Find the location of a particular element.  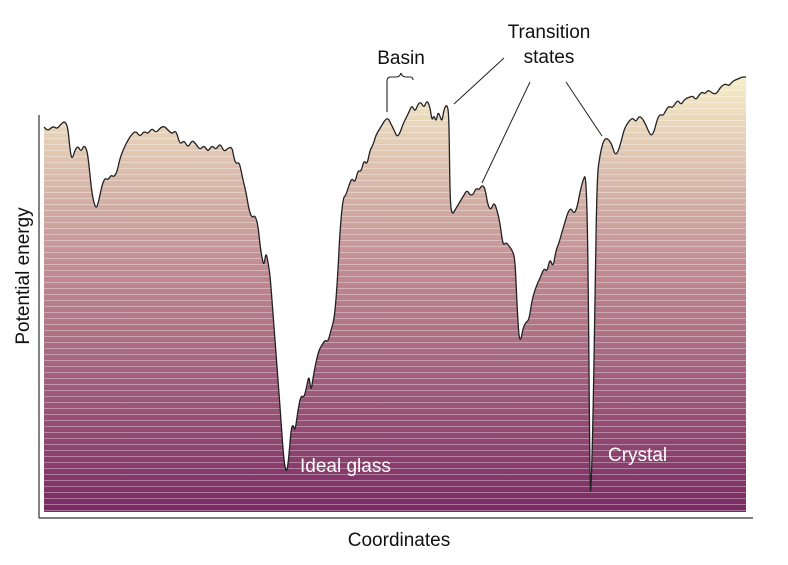

basin-label: Basin is located at coordinates (401, 58).